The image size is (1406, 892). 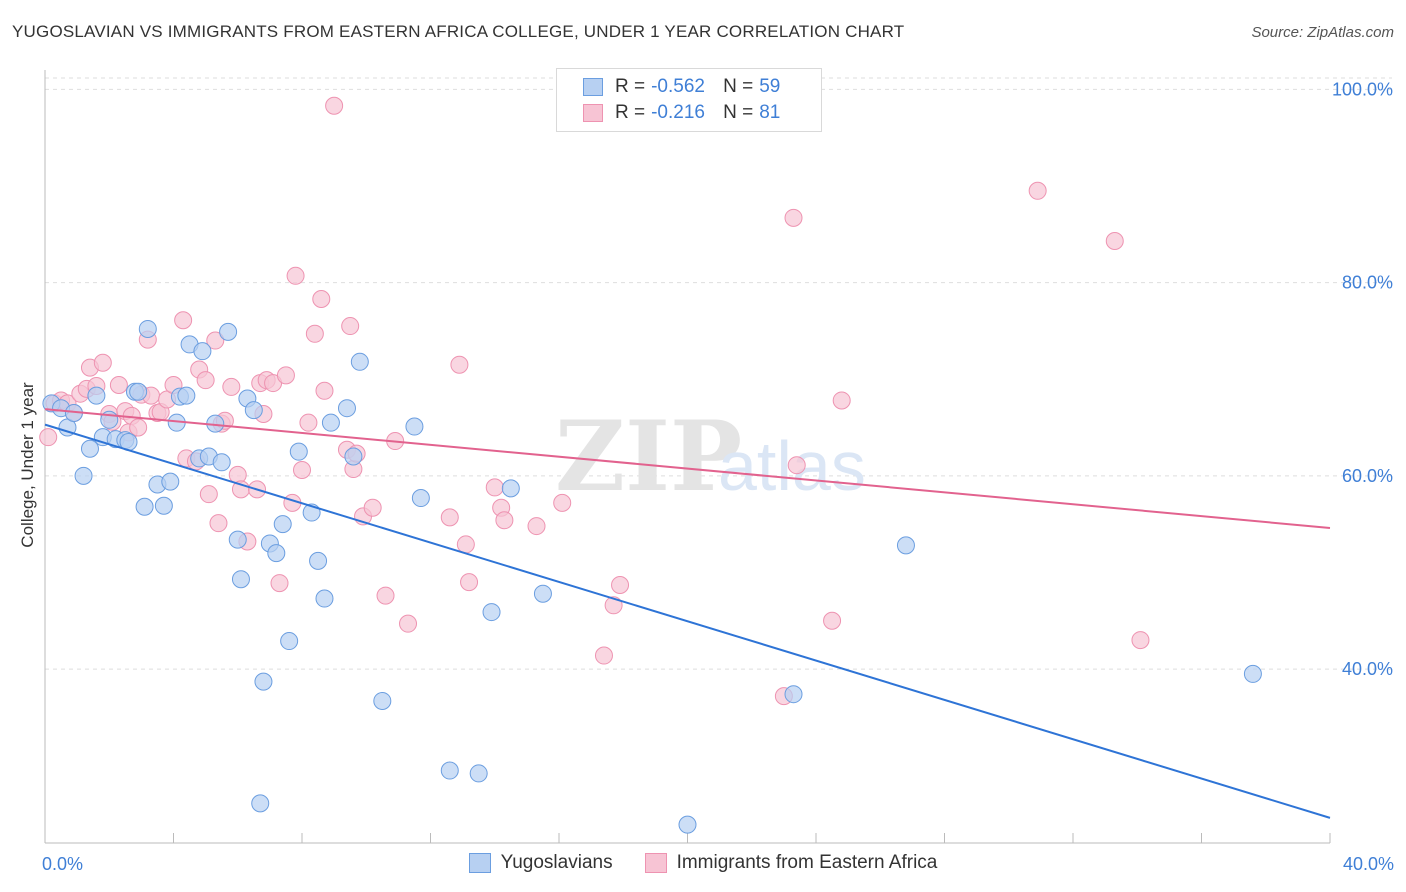 I want to click on legend-item-yugoslavians: Yugoslavians, so click(x=540, y=863).